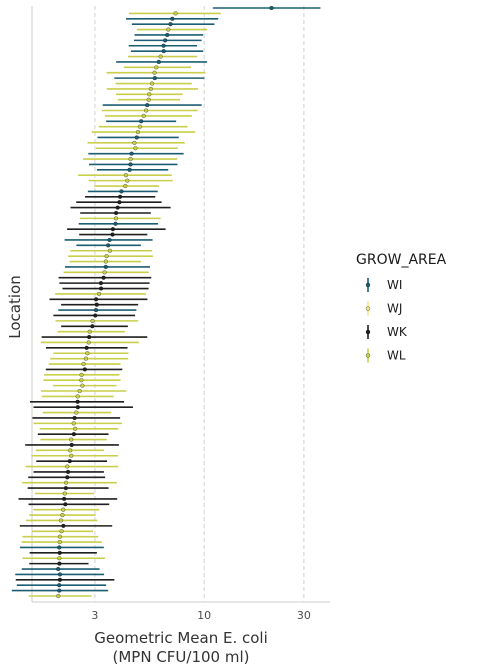 The height and width of the screenshot is (672, 480). Describe the element at coordinates (304, 615) in the screenshot. I see `x-tick-label-30: 30` at that location.